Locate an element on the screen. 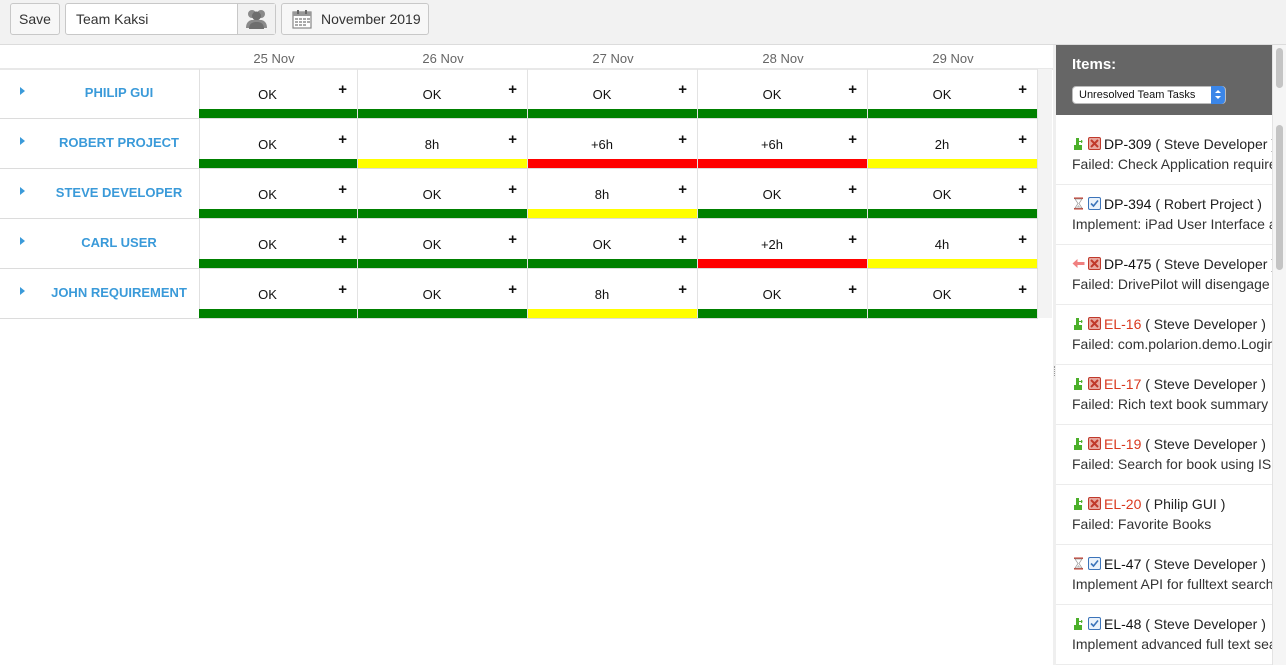 This screenshot has width=1286, height=665. user-name-link: PHILIP GUI is located at coordinates (119, 92).